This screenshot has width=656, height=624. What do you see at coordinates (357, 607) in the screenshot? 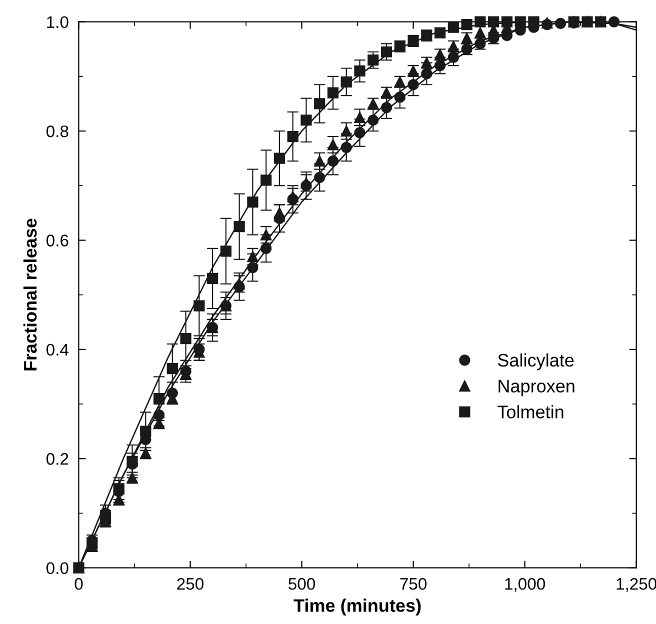
I see `x-axis-title: Time (minutes)` at bounding box center [357, 607].